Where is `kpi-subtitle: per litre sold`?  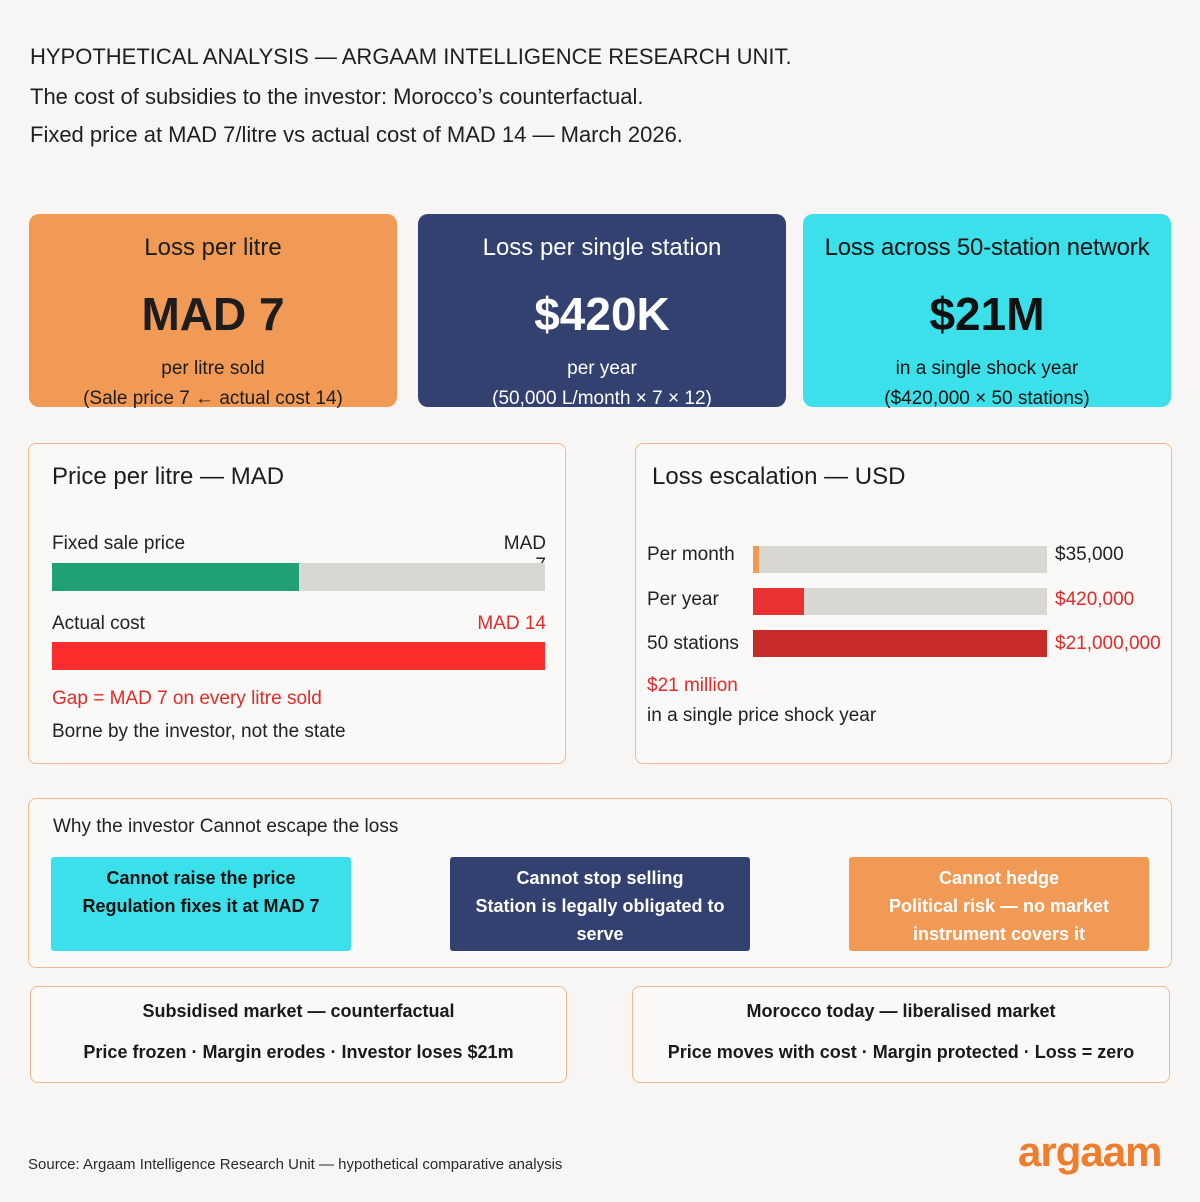 kpi-subtitle: per litre sold is located at coordinates (213, 368).